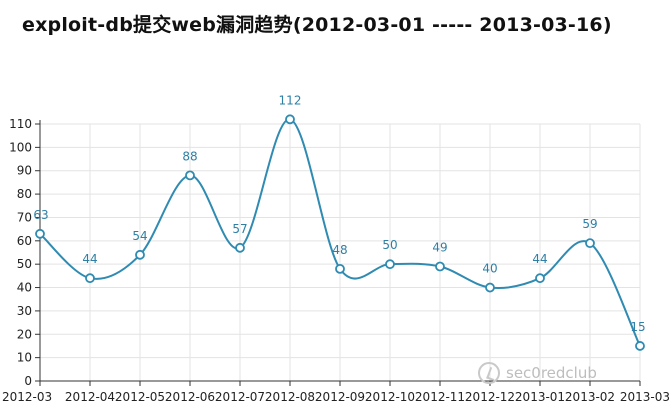 This screenshot has height=410, width=672. What do you see at coordinates (490, 397) in the screenshot?
I see `x-tick-label: 2012-12` at bounding box center [490, 397].